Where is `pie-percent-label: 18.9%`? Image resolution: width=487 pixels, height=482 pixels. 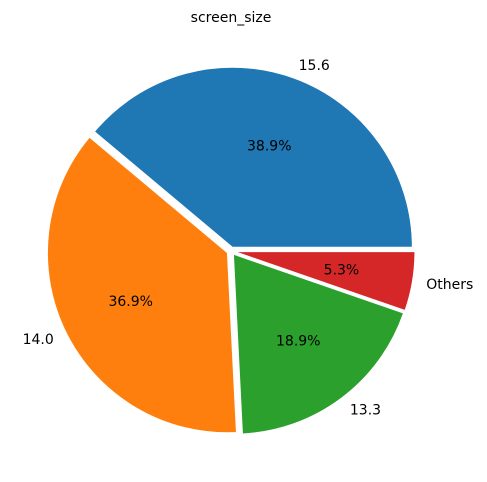 pie-percent-label: 18.9% is located at coordinates (298, 342).